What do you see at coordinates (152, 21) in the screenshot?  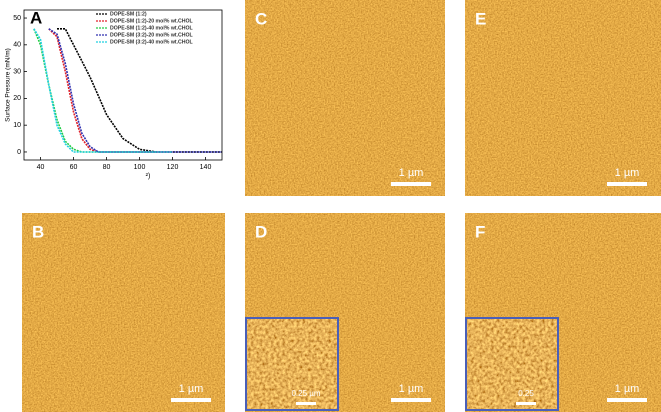 I see `legend-label: DOPE-SM (1:2)-20 mol% wt.CHOL` at bounding box center [152, 21].